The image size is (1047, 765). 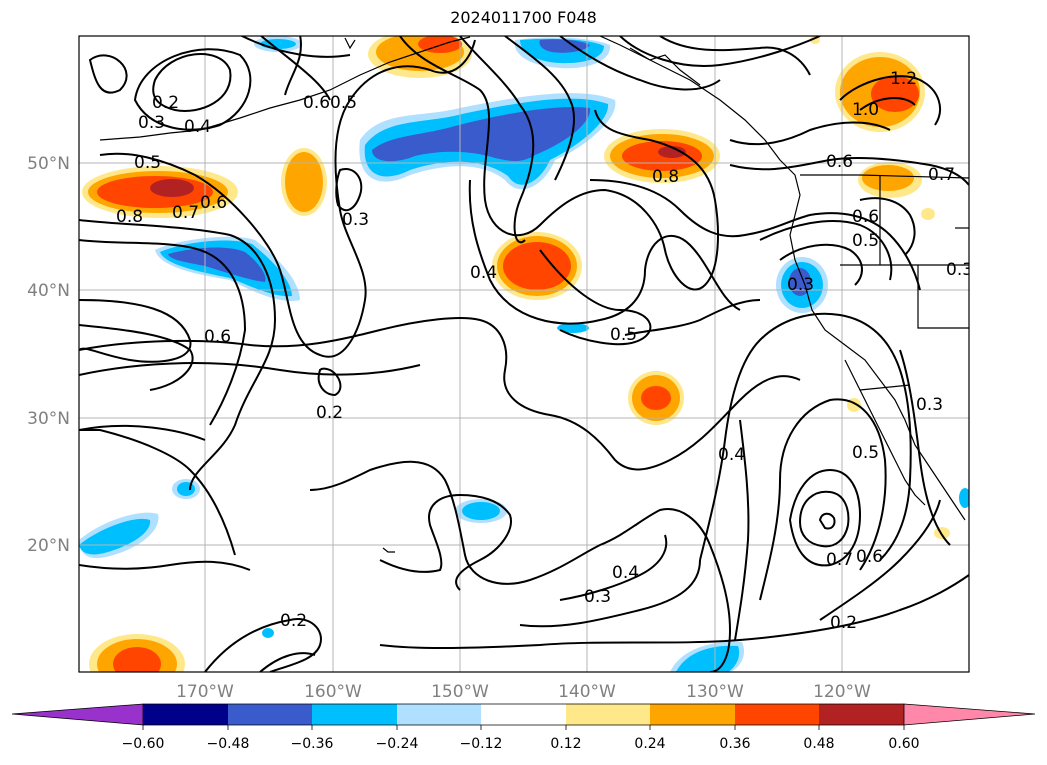 I want to click on colorbar-tick-label: 0.12, so click(x=565, y=744).